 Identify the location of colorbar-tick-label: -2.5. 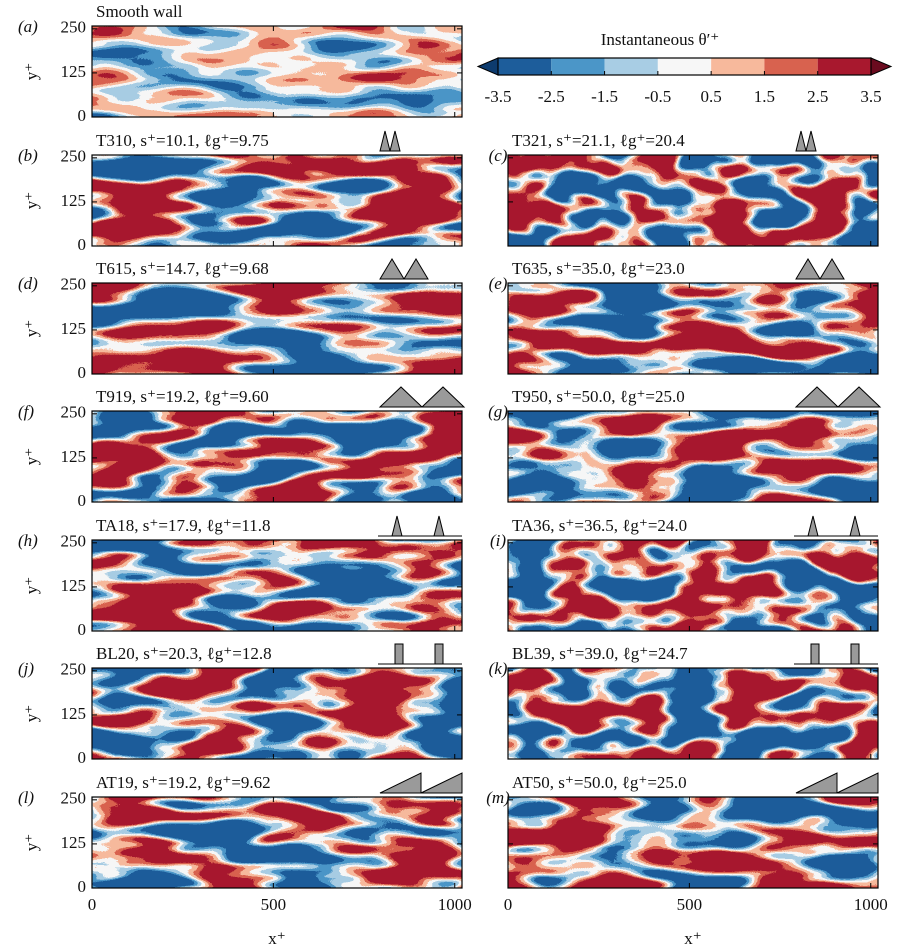
(551, 96).